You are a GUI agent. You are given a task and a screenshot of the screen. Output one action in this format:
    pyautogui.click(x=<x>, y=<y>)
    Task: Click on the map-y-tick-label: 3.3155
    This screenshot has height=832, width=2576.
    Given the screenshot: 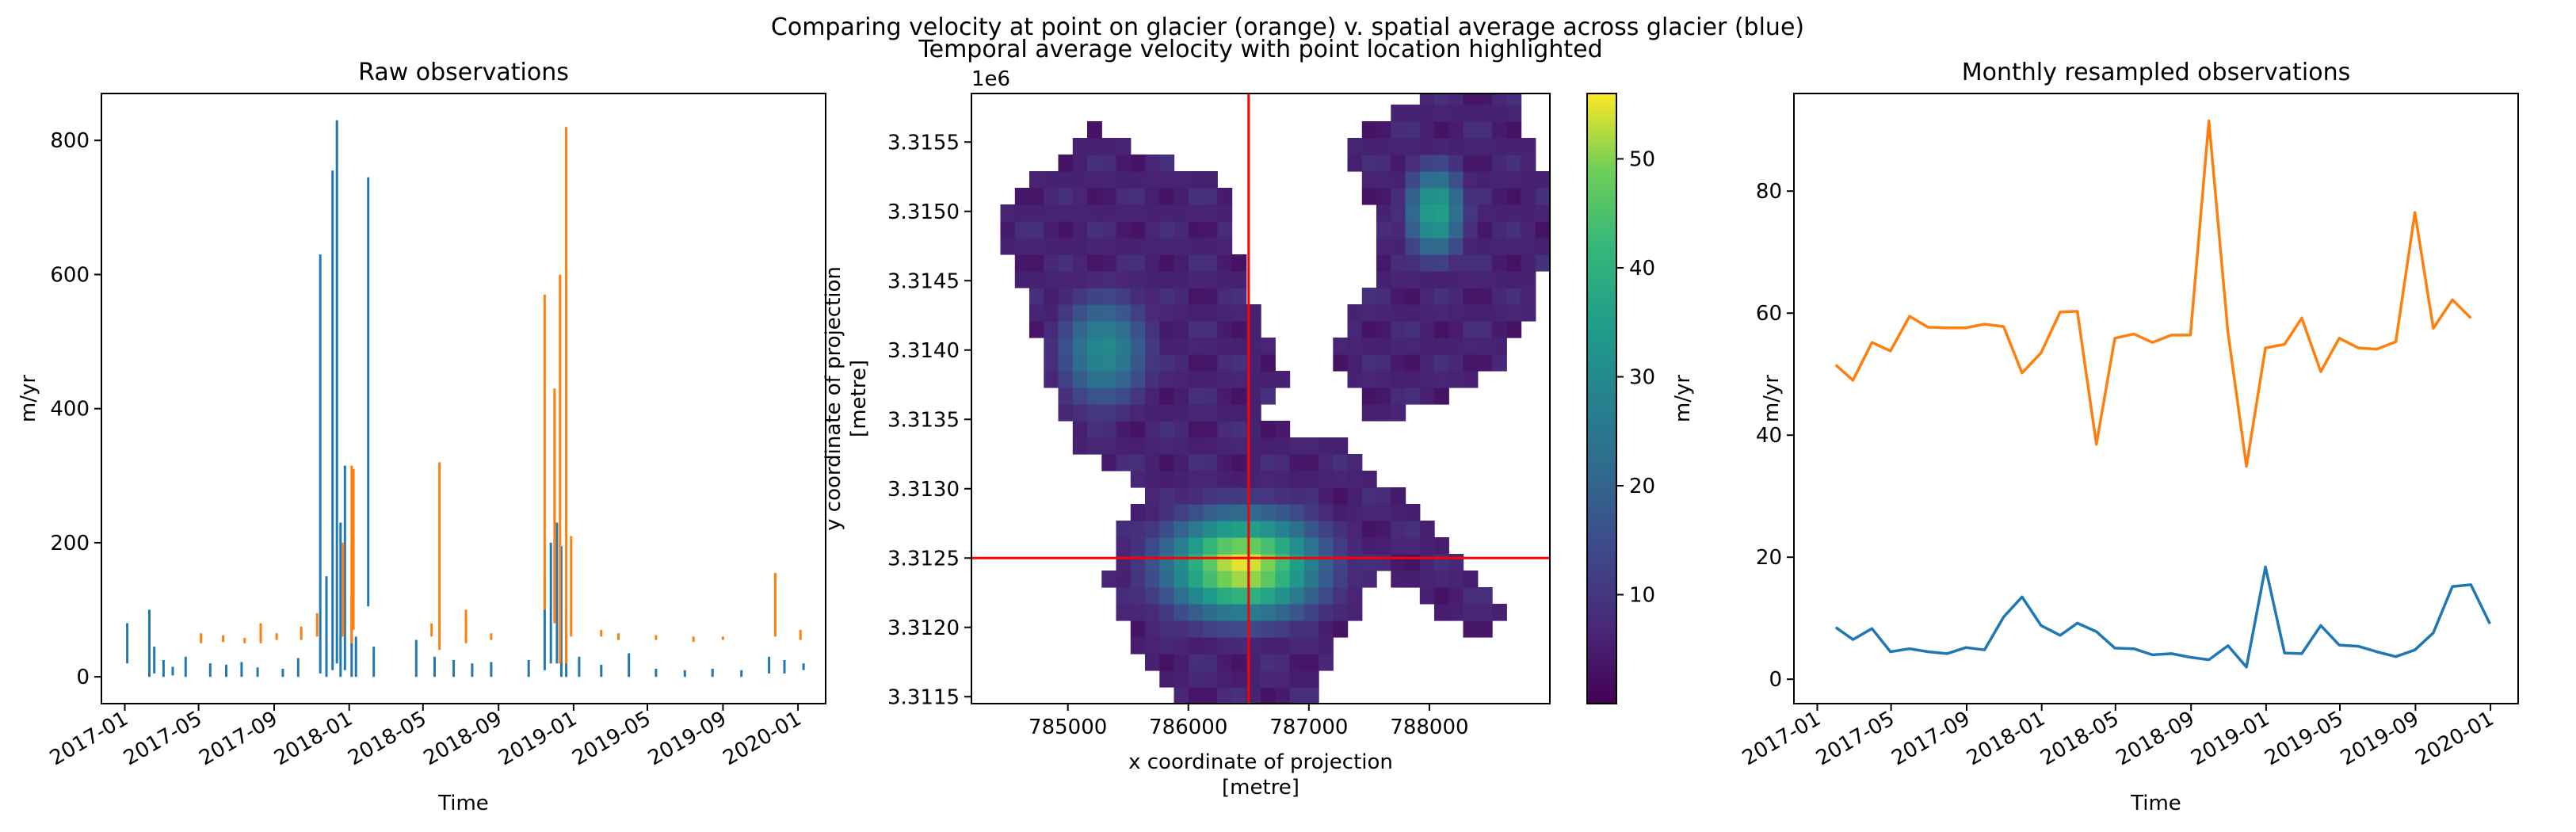 What is the action you would take?
    pyautogui.click(x=923, y=143)
    